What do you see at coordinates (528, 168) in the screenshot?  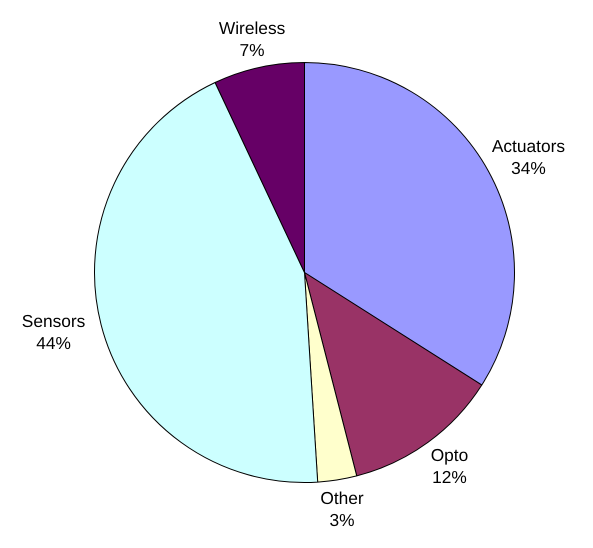 I see `data-label: 34%` at bounding box center [528, 168].